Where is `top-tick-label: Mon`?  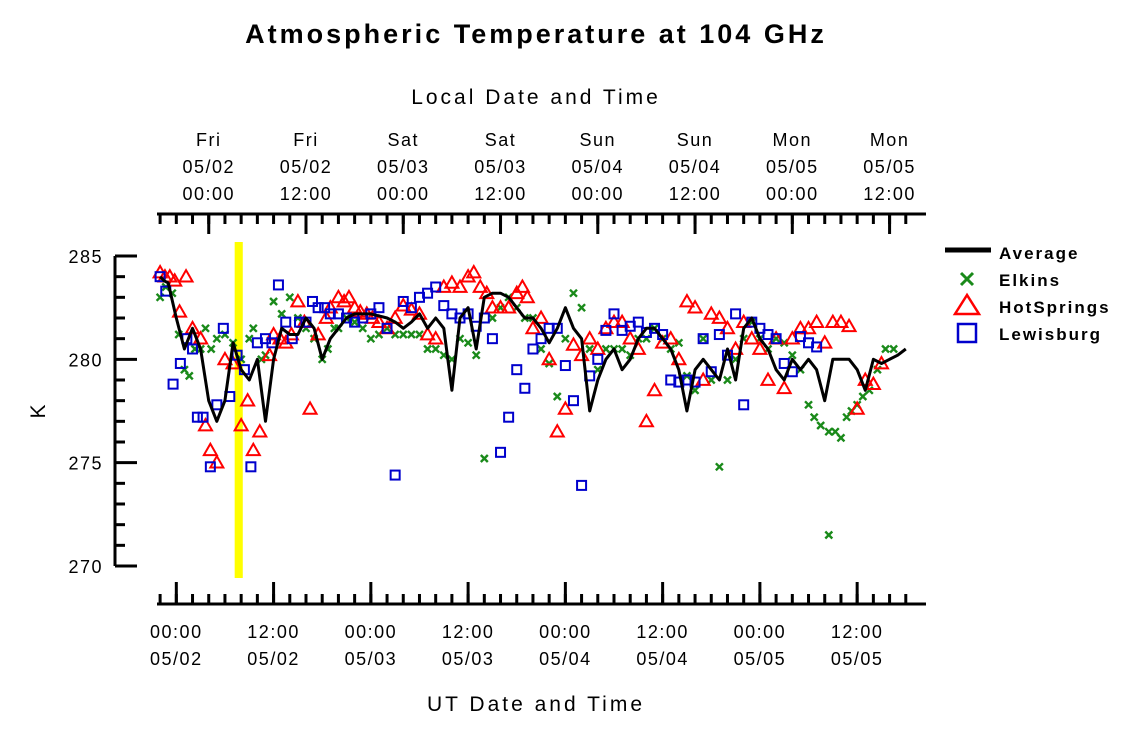 top-tick-label: Mon is located at coordinates (890, 140).